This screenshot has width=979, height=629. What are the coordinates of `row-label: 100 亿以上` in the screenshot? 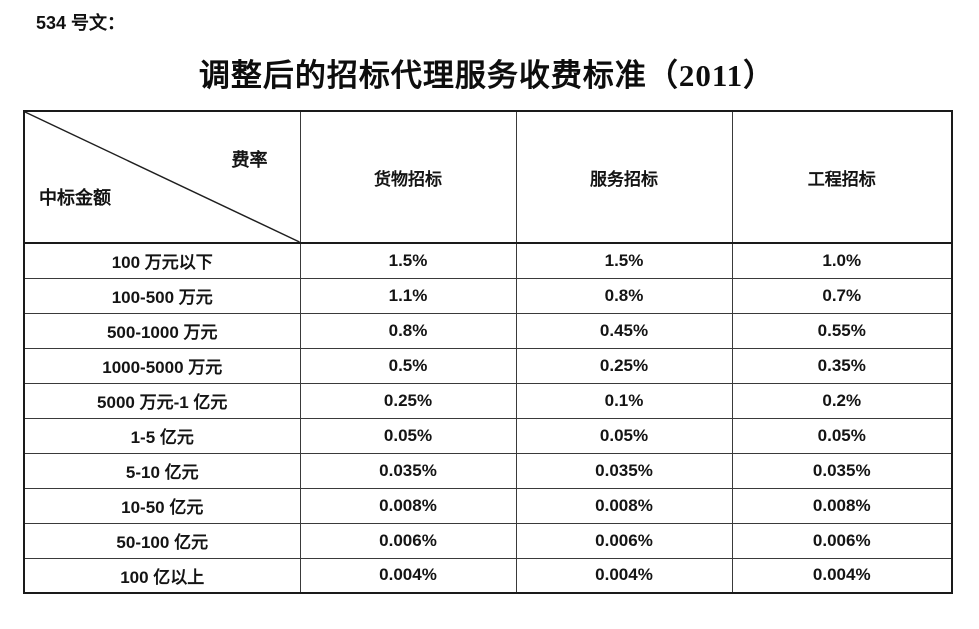 It's located at (162, 575).